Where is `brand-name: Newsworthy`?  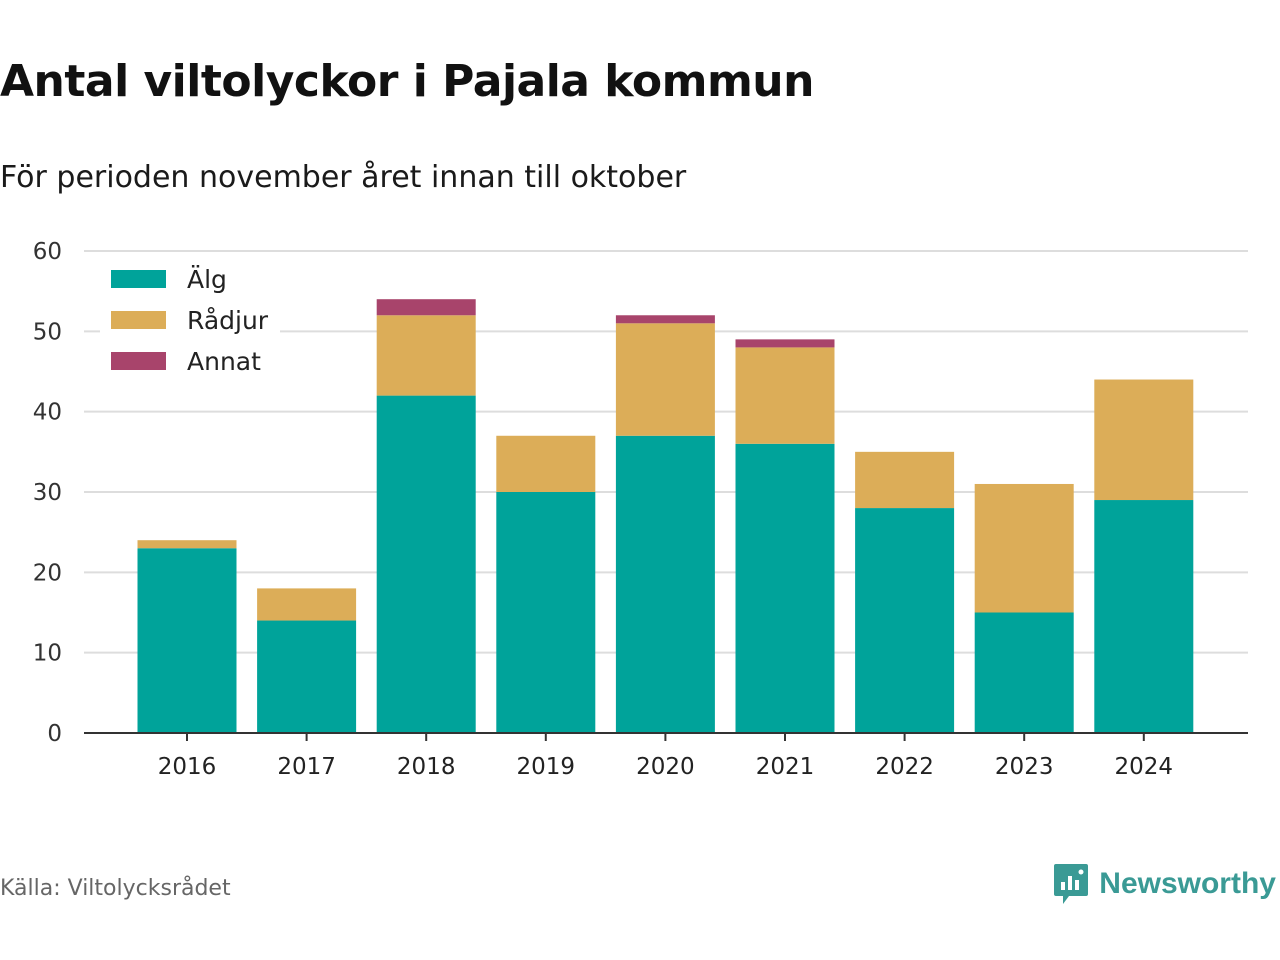
brand-name: Newsworthy is located at coordinates (1187, 883).